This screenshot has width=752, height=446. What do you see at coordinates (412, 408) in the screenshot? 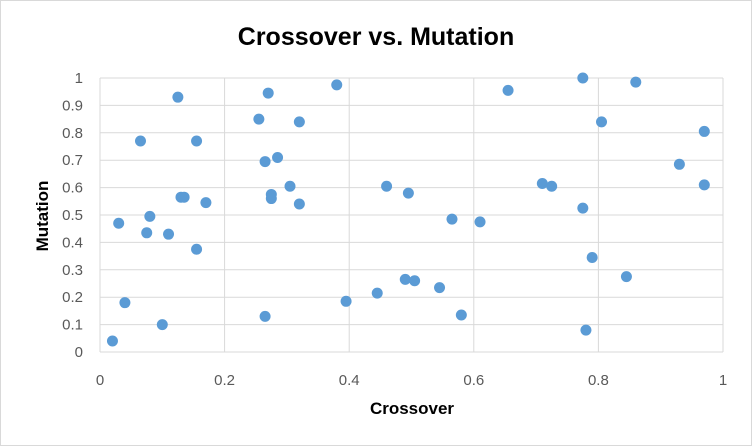
I see `x-axis-title: Crossover` at bounding box center [412, 408].